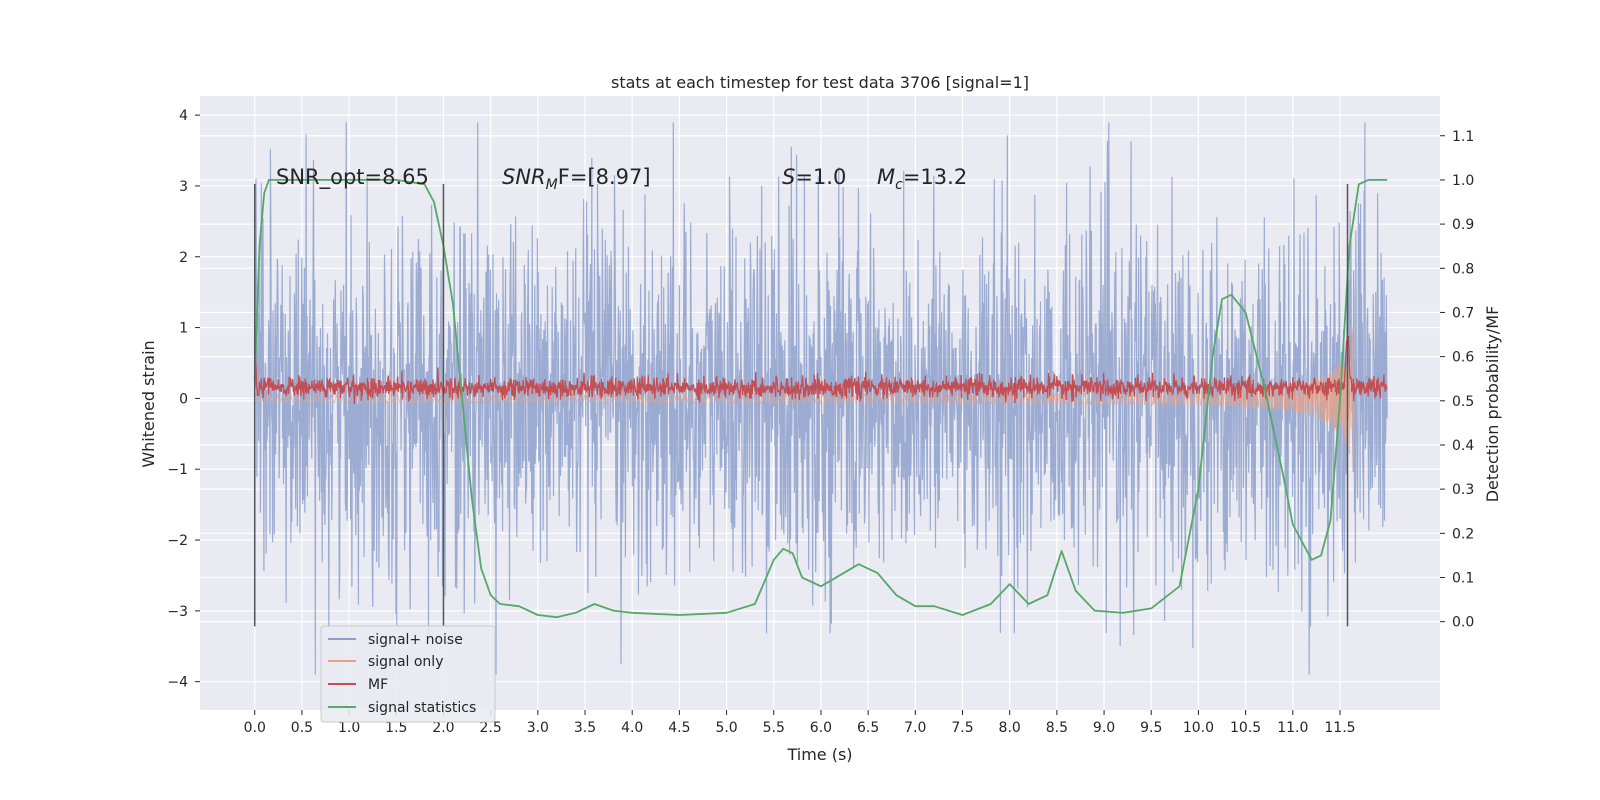  What do you see at coordinates (1463, 623) in the screenshot?
I see `y-right-tick-label: 0.0` at bounding box center [1463, 623].